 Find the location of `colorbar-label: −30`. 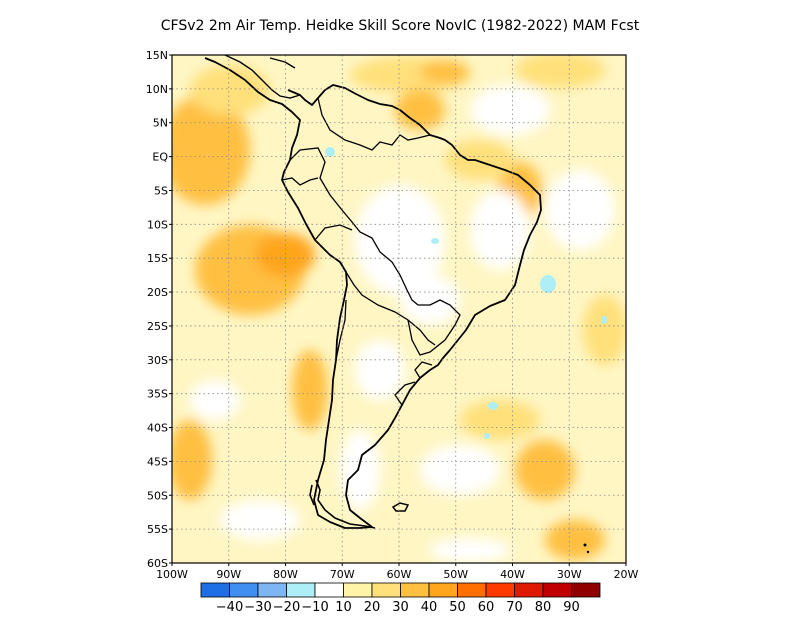

colorbar-label: −30 is located at coordinates (257, 607).